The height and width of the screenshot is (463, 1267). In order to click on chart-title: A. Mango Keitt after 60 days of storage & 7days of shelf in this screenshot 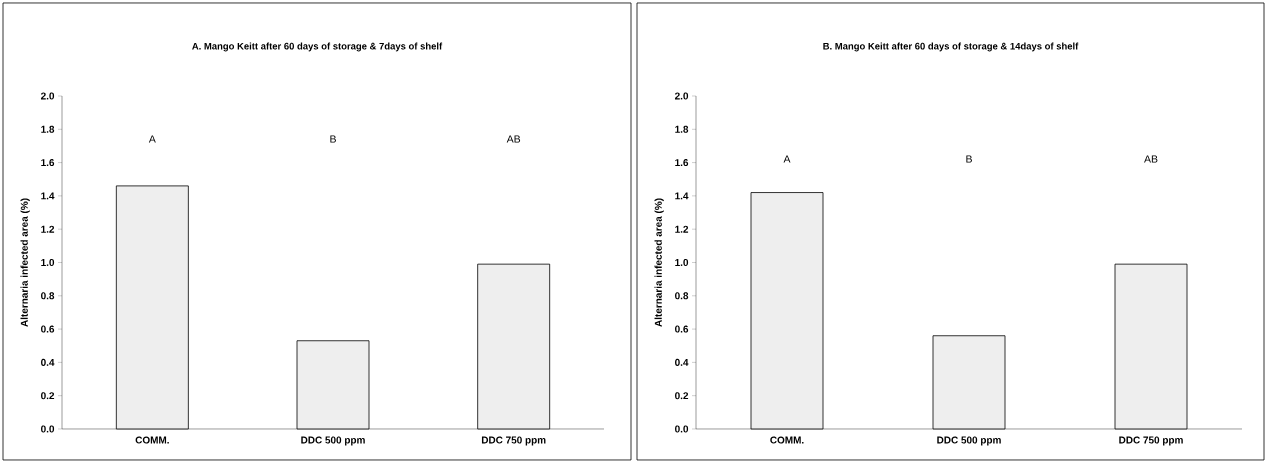, I will do `click(317, 47)`.